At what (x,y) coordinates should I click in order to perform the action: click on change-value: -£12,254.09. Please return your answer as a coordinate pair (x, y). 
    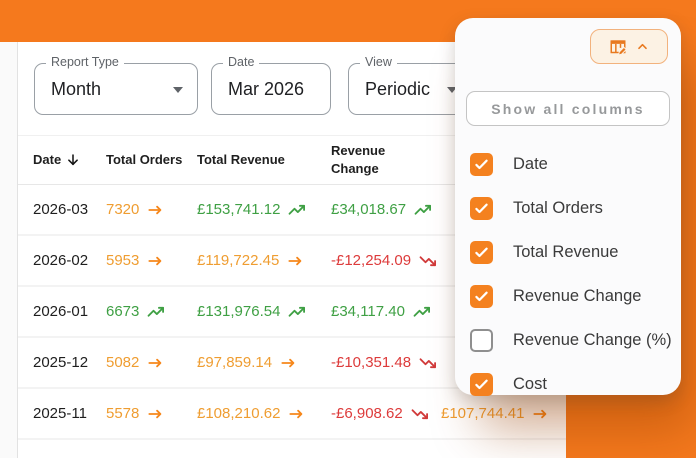
    Looking at the image, I should click on (371, 260).